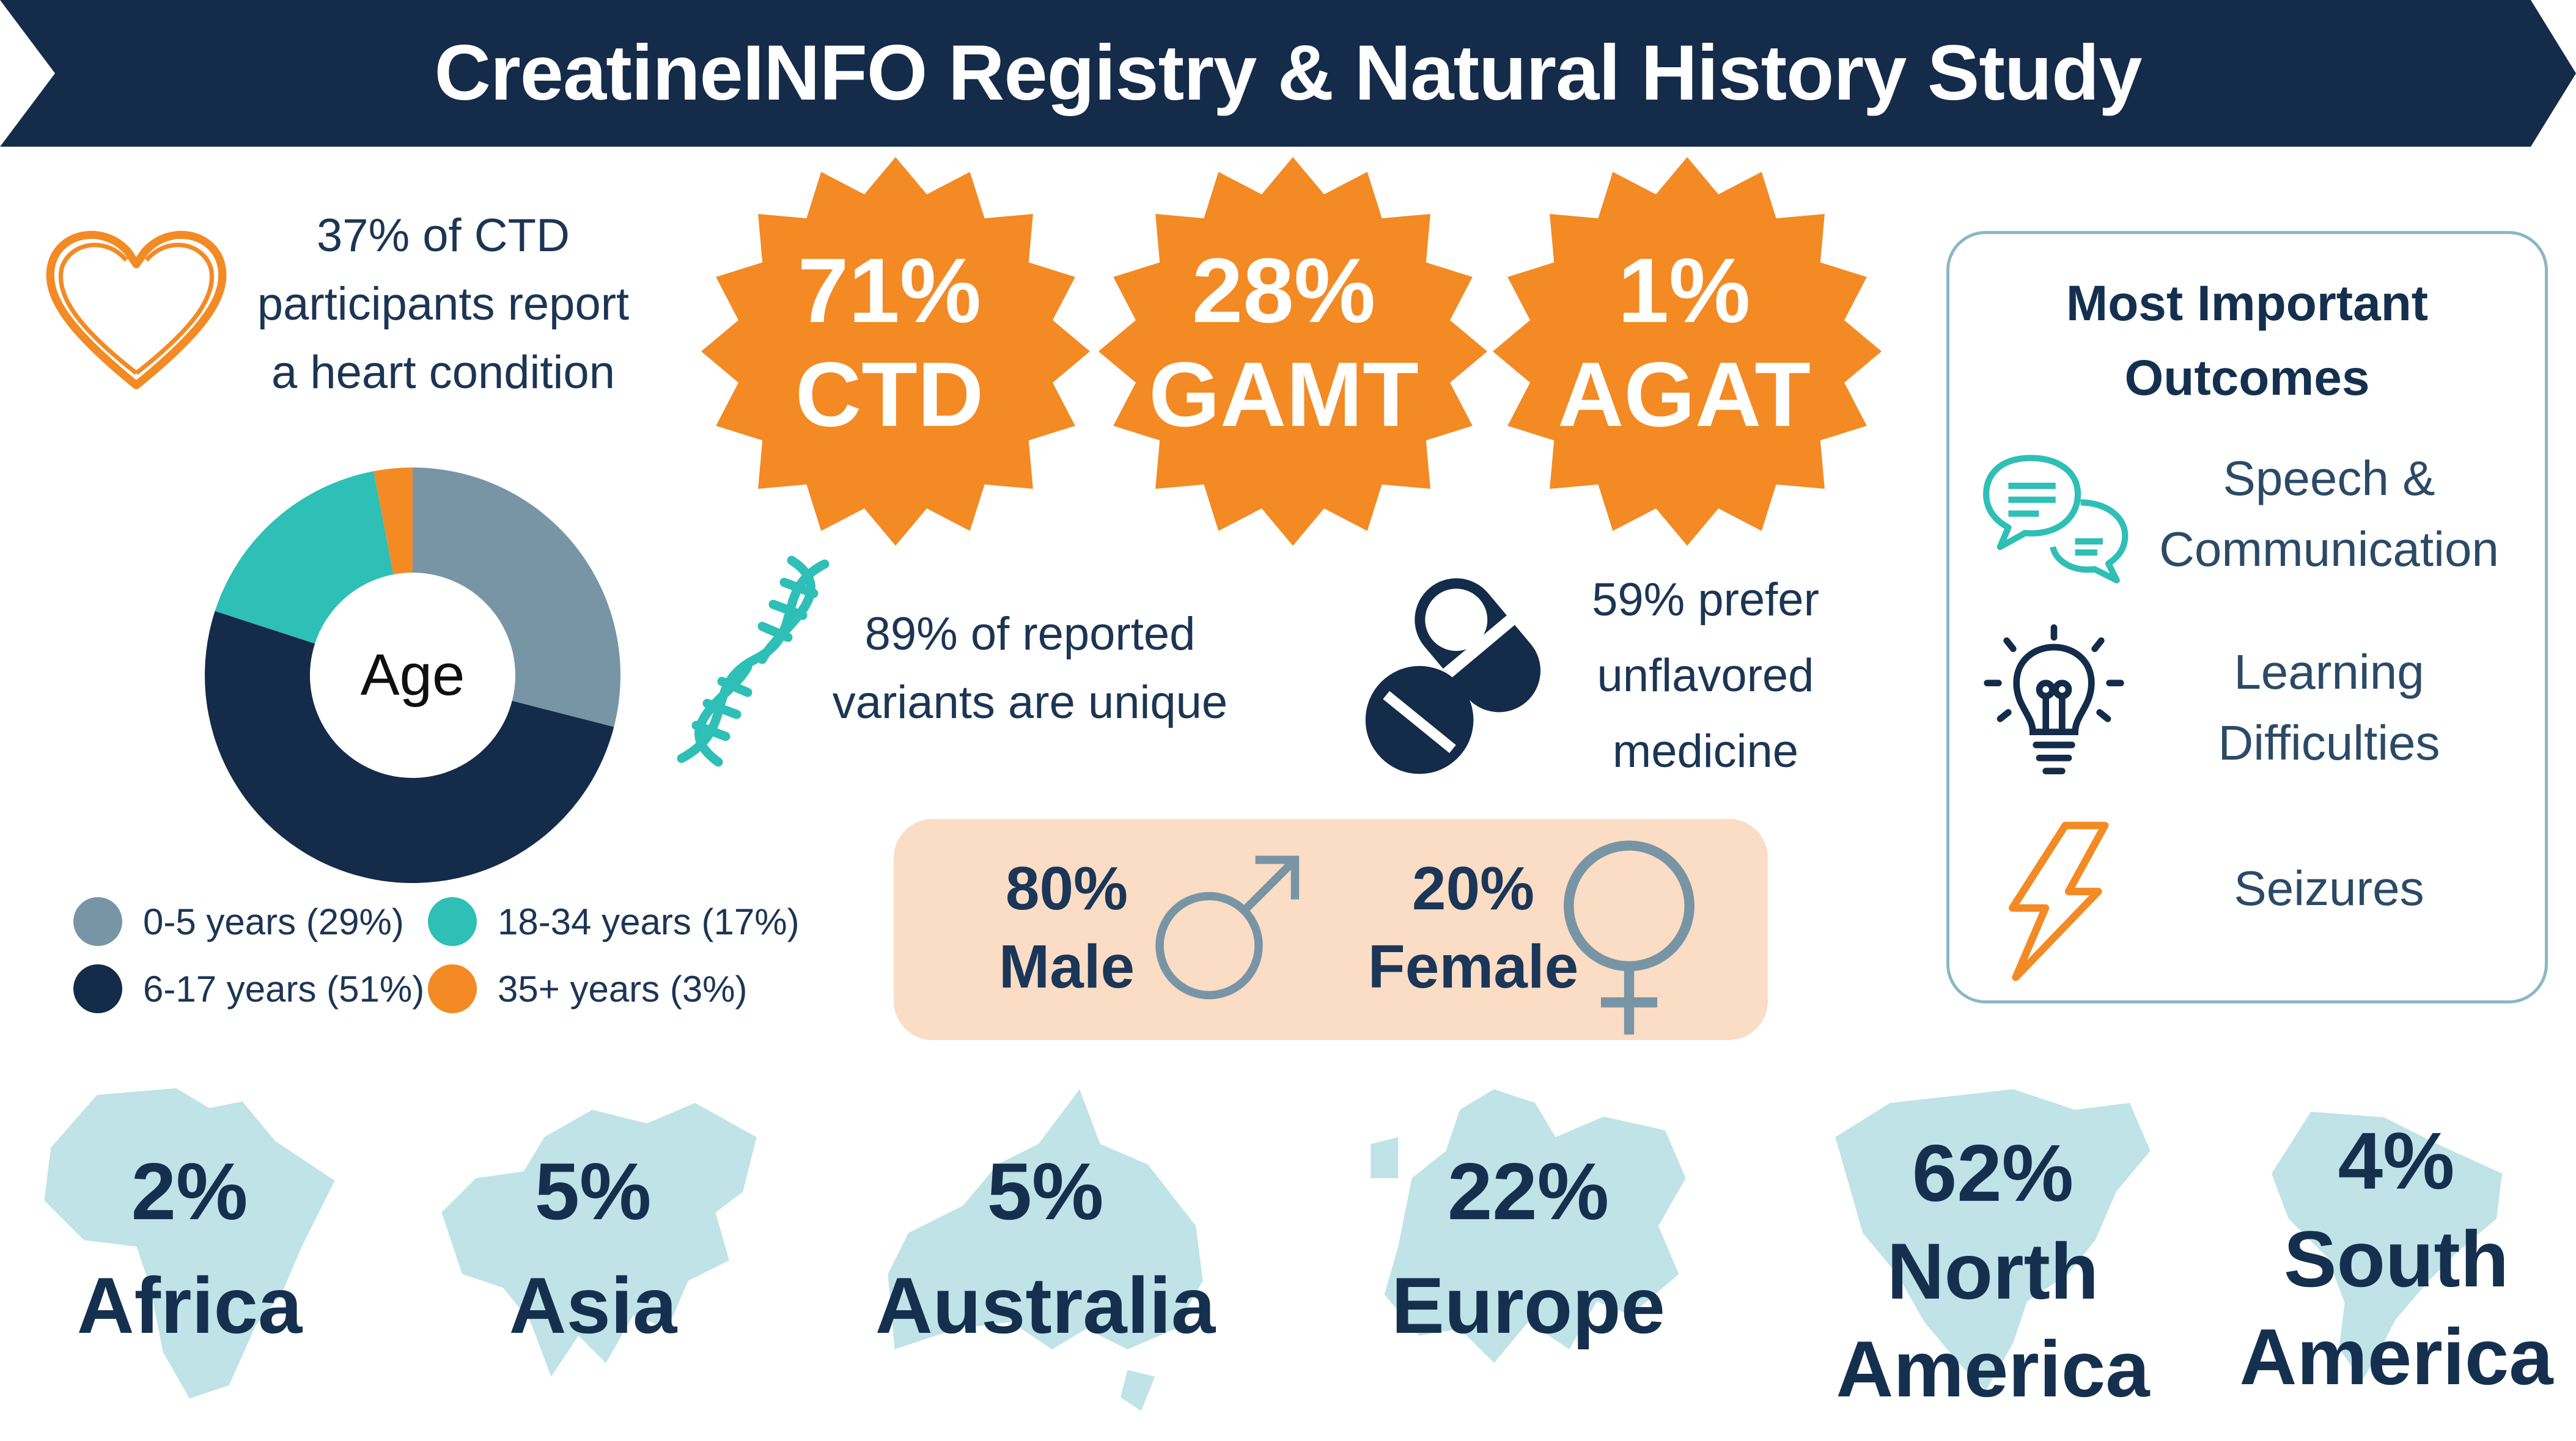  What do you see at coordinates (1993, 1173) in the screenshot?
I see `region-percent: 62%` at bounding box center [1993, 1173].